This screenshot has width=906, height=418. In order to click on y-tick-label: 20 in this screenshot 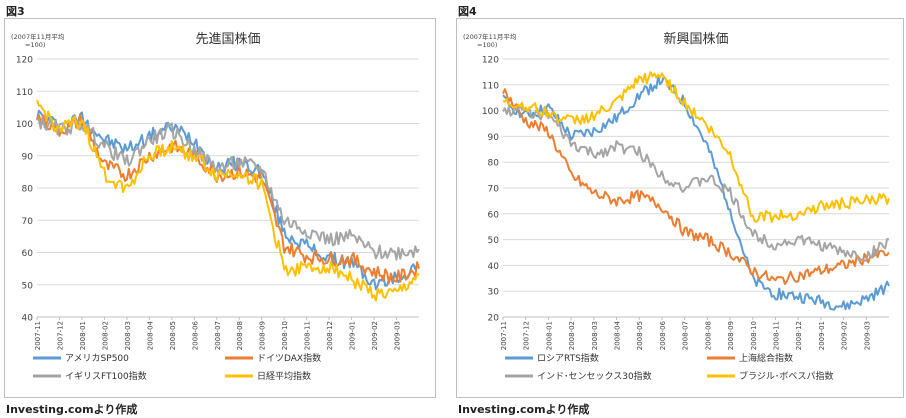, I will do `click(494, 319)`.